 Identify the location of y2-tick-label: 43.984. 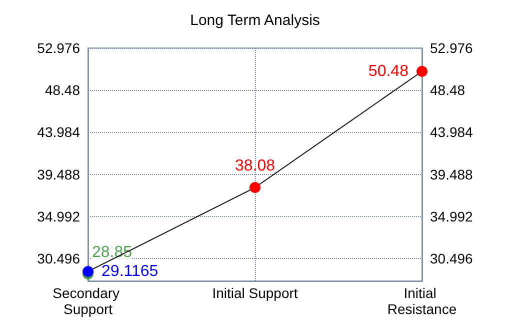
(452, 132).